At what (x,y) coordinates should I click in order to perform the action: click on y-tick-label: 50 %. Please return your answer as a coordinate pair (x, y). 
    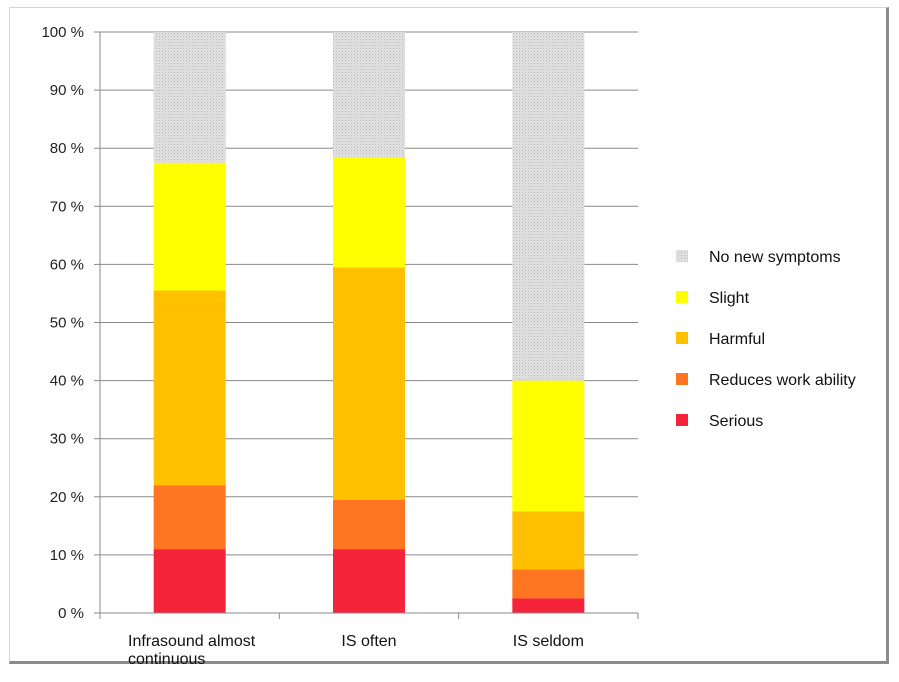
    Looking at the image, I should click on (67, 323).